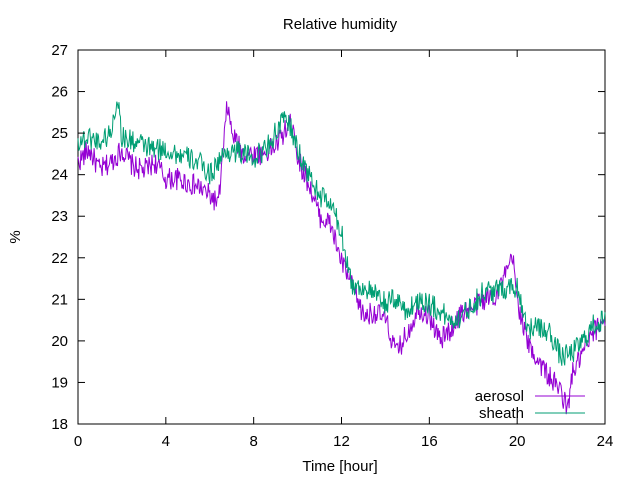 This screenshot has height=480, width=640. I want to click on y-tick-label: 24, so click(59, 175).